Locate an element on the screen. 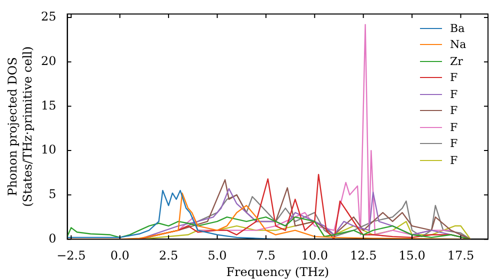 This screenshot has width=500, height=280. legend-label: Na is located at coordinates (458, 45).